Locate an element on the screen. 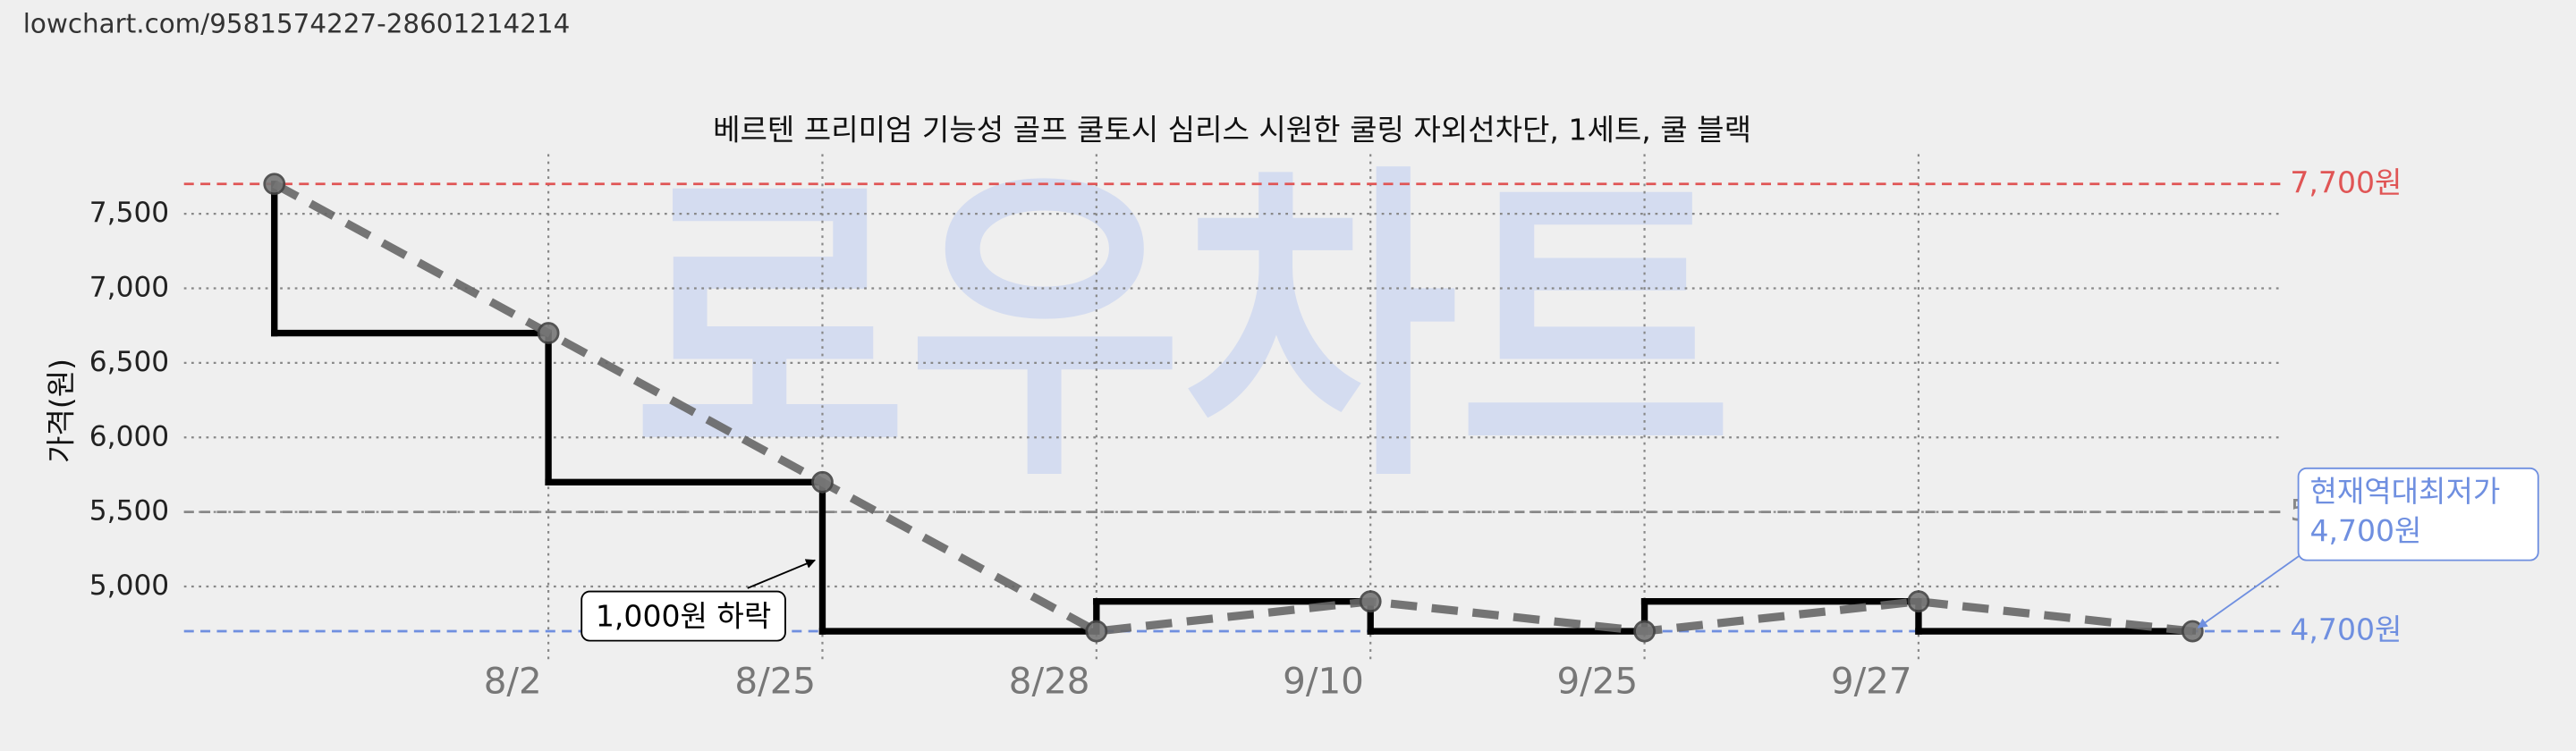  x-tick-label: 8/25 is located at coordinates (775, 680).